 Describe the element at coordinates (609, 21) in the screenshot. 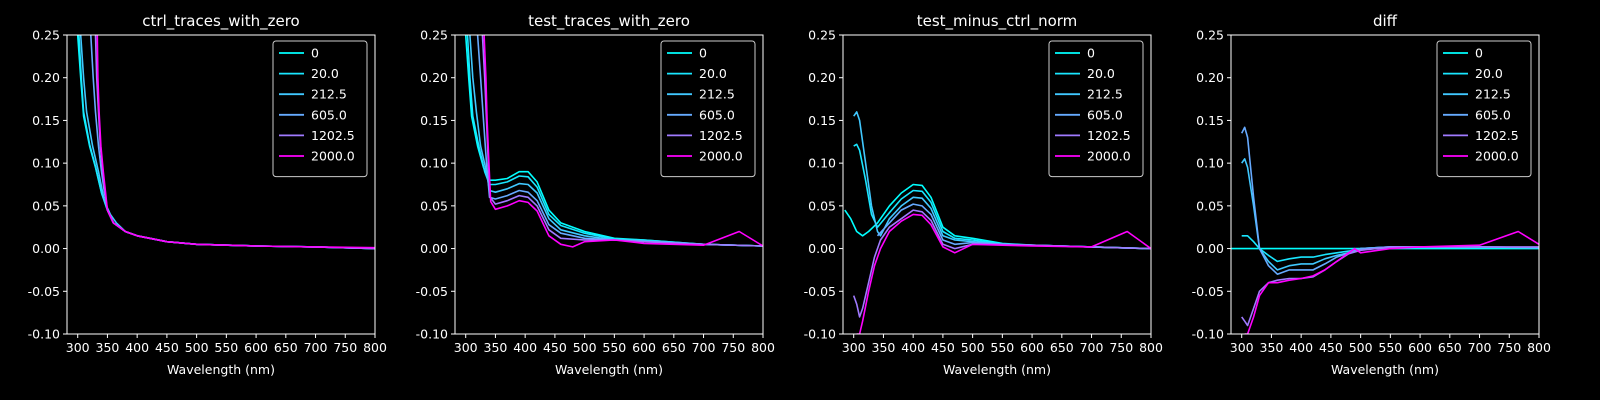

I see `chart-title: test_traces_with_zero` at that location.